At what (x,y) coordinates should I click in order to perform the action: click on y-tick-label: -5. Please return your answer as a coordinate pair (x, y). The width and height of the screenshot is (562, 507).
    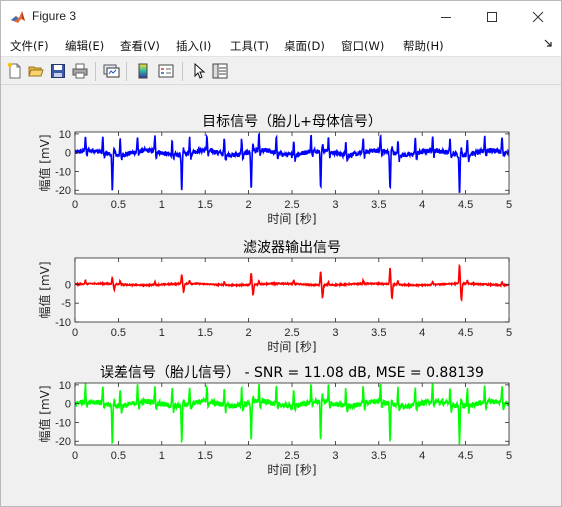
    Looking at the image, I should click on (66, 304).